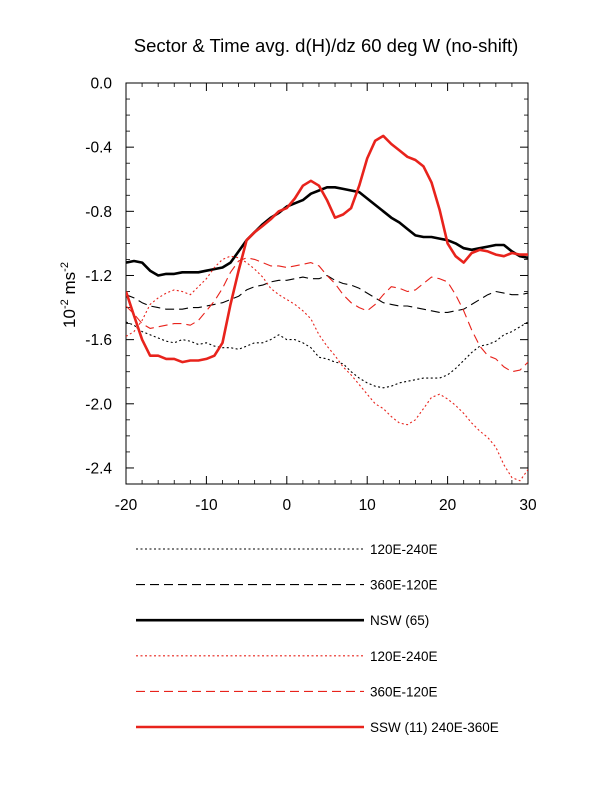  What do you see at coordinates (399, 620) in the screenshot?
I see `legend-label: NSW (65)` at bounding box center [399, 620].